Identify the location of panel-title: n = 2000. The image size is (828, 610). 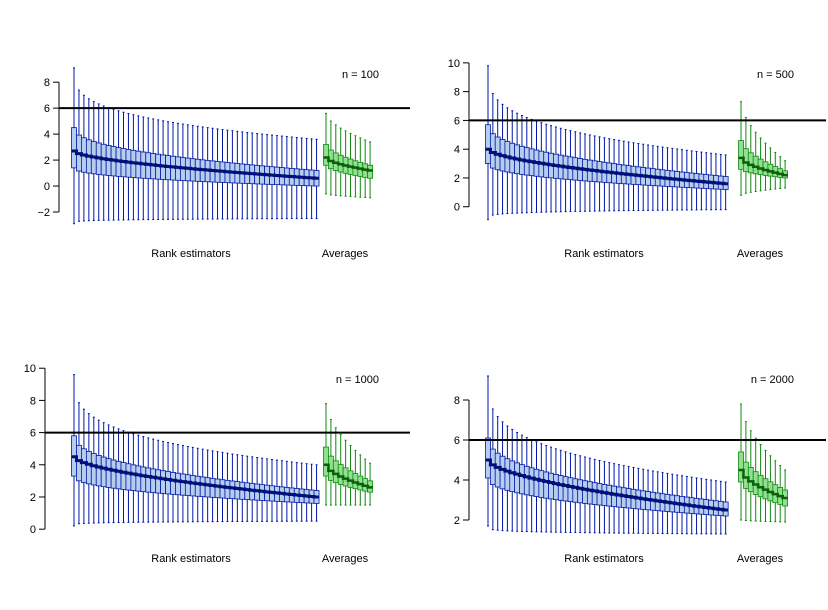
(772, 380).